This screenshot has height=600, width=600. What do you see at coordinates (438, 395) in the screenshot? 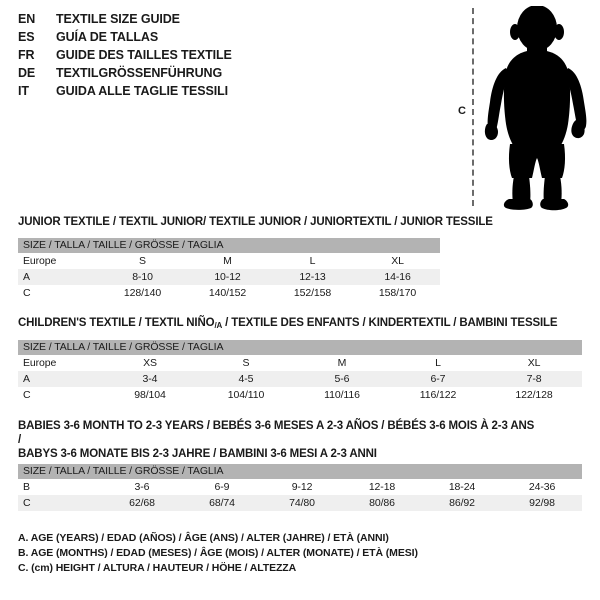
I see `cell: 116/122` at bounding box center [438, 395].